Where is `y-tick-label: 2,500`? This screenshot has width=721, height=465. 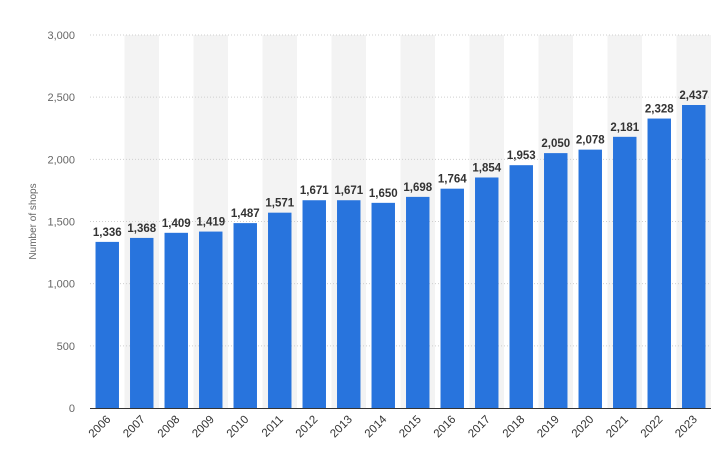 y-tick-label: 2,500 is located at coordinates (61, 98).